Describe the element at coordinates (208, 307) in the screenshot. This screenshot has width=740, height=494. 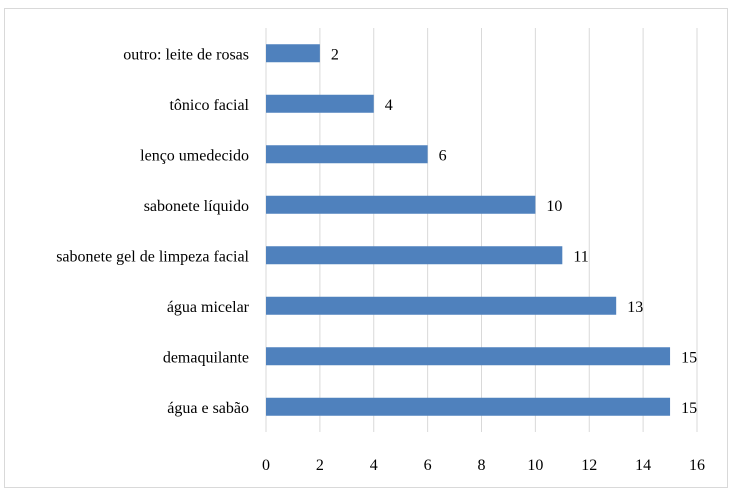
I see `category-label: água micelar` at that location.